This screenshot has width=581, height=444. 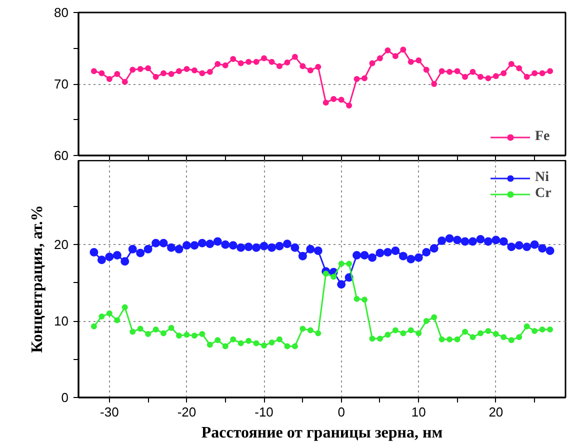 I want to click on y-tick-label: 80, so click(x=61, y=12).